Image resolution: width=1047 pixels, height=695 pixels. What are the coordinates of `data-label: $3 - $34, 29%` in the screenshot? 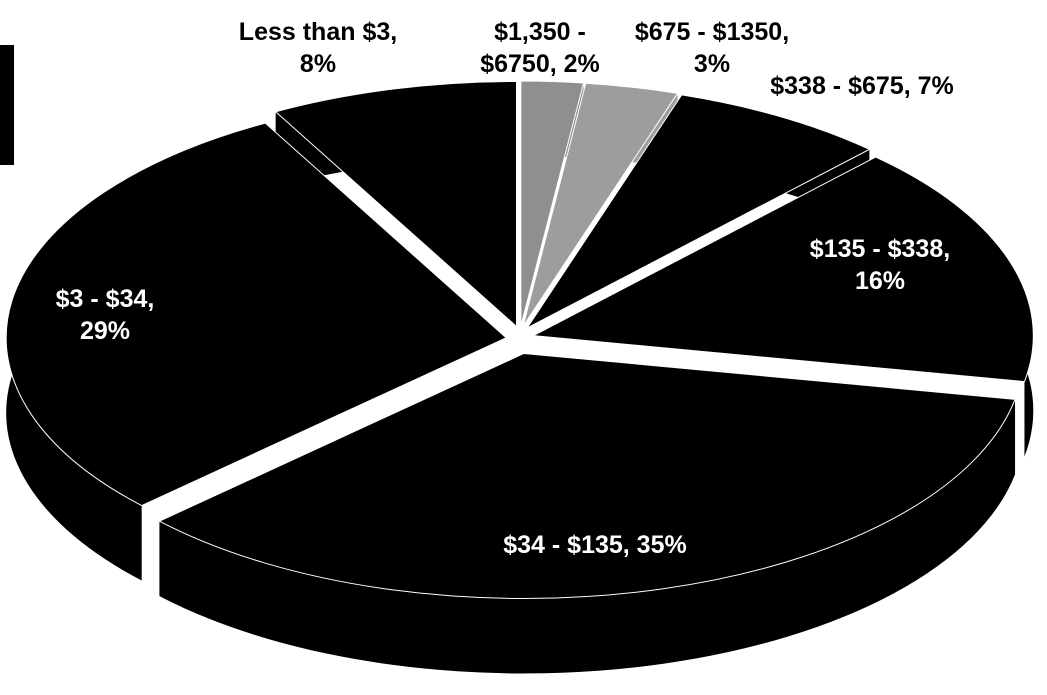 It's located at (105, 315).